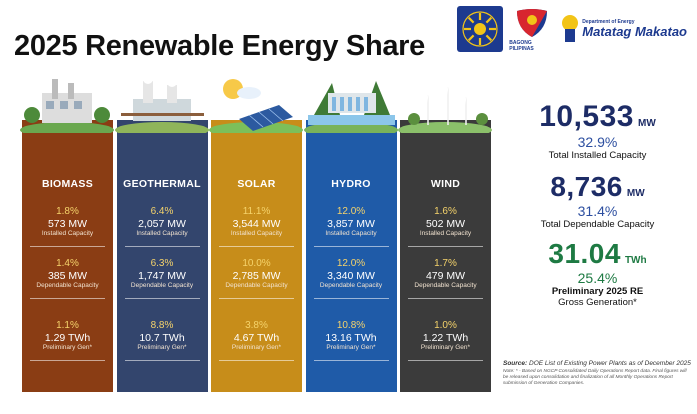  Describe the element at coordinates (67, 325) in the screenshot. I see `biomass-generation-share: 1.1%` at that location.